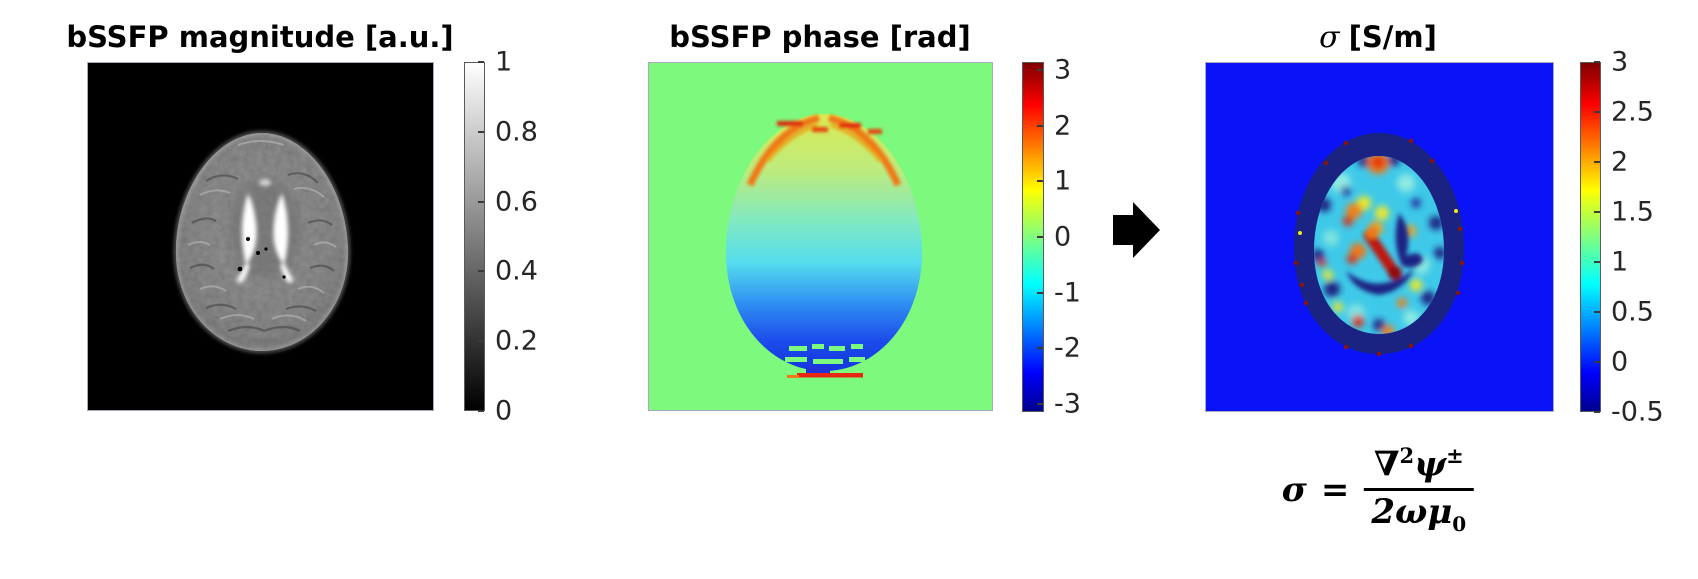 Image resolution: width=1698 pixels, height=579 pixels. I want to click on phase-colorbar-gradient, so click(1033, 237).